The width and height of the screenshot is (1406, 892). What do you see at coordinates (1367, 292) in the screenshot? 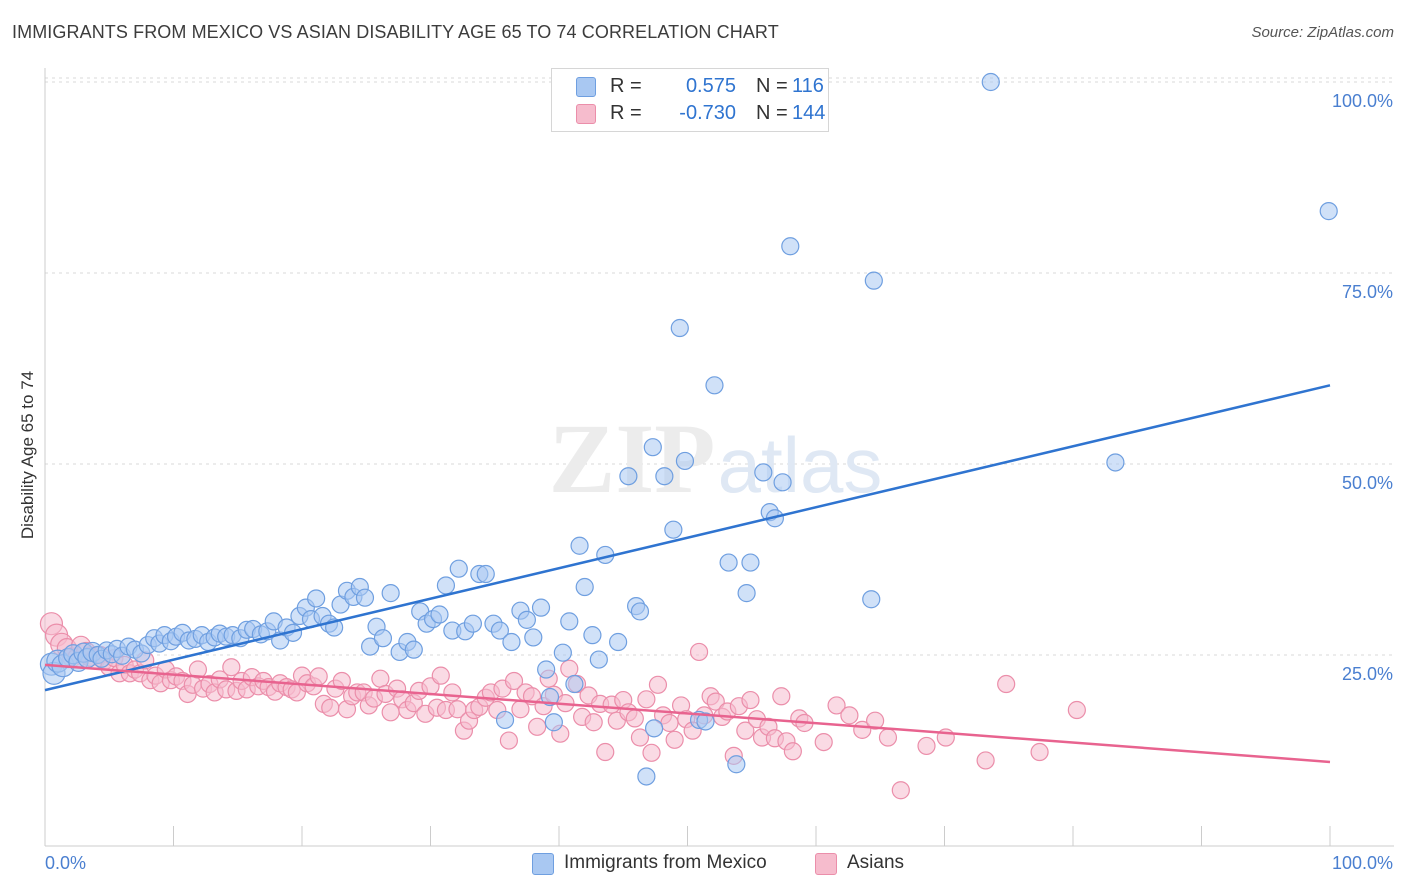
I see `y-tick-label: 75.0%` at bounding box center [1367, 292].